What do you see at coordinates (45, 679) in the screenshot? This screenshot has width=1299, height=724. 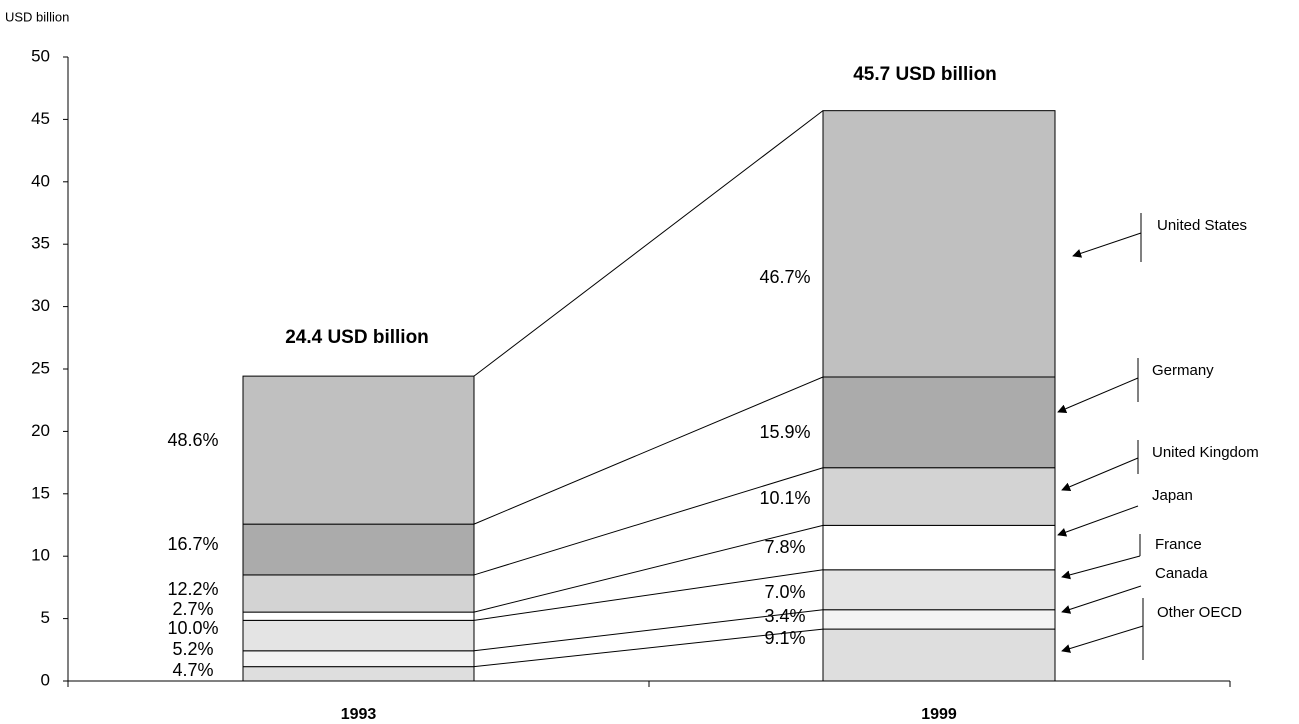 I see `y-tick-label: 0` at bounding box center [45, 679].